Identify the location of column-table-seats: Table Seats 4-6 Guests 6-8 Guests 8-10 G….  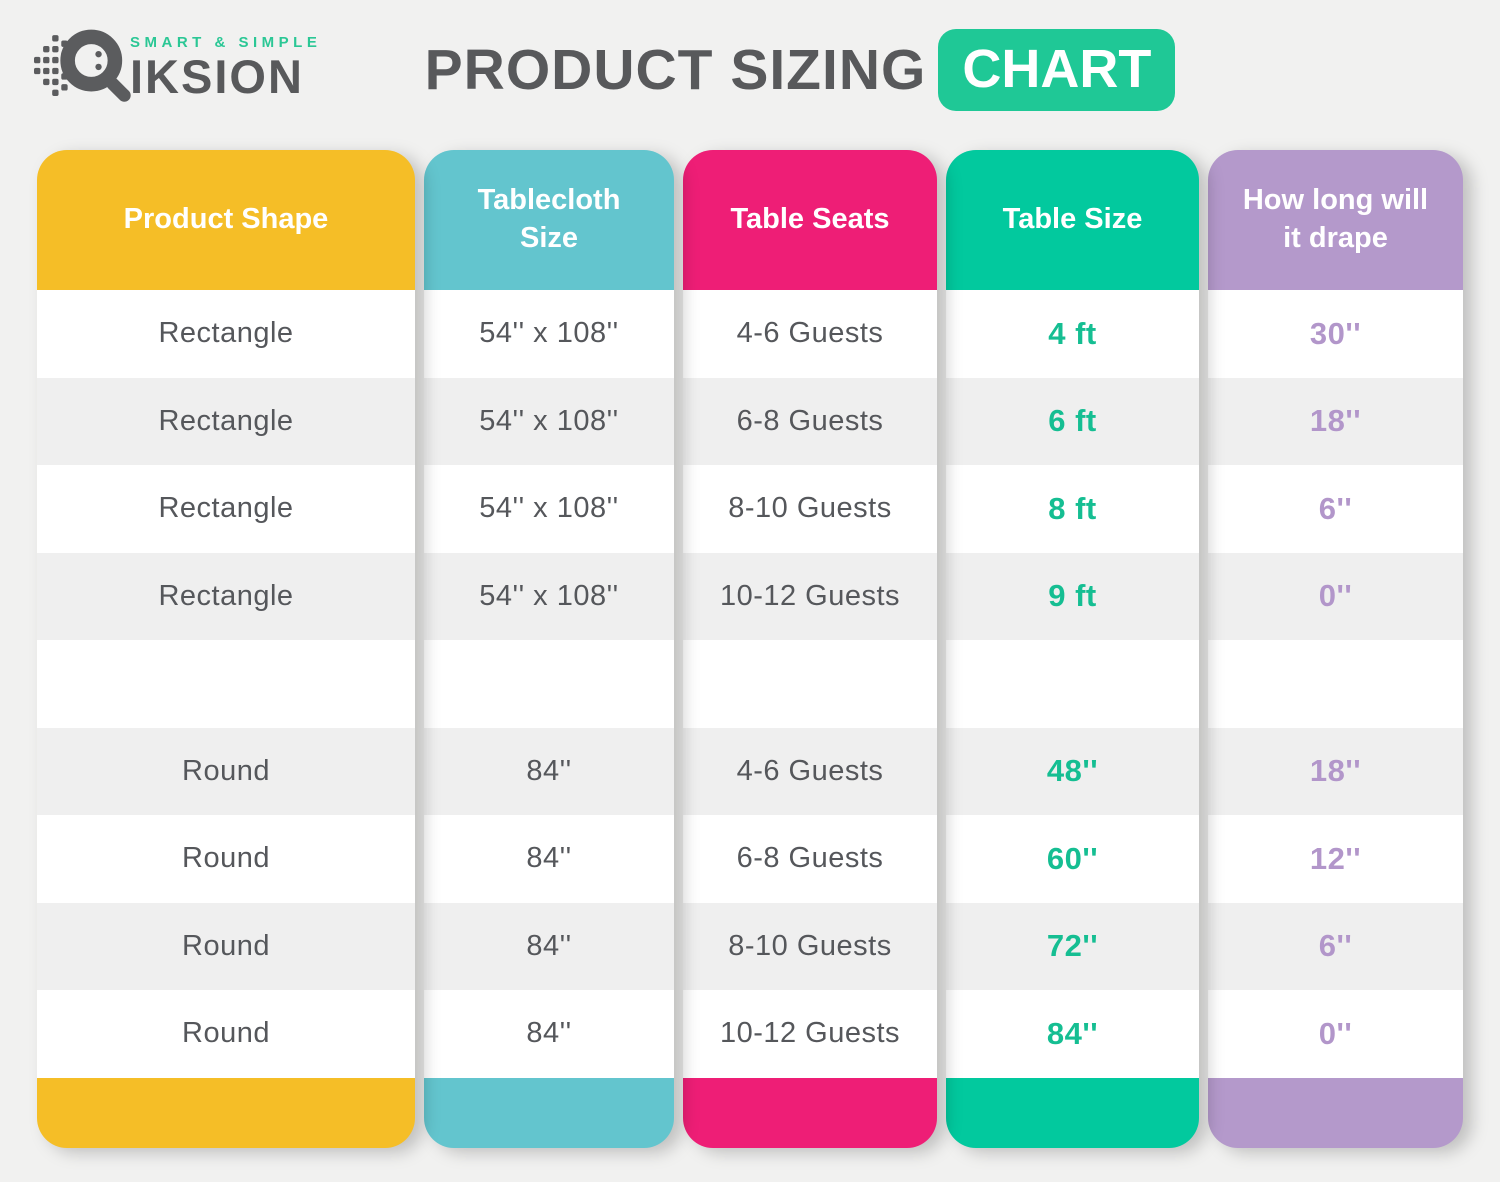
(810, 649).